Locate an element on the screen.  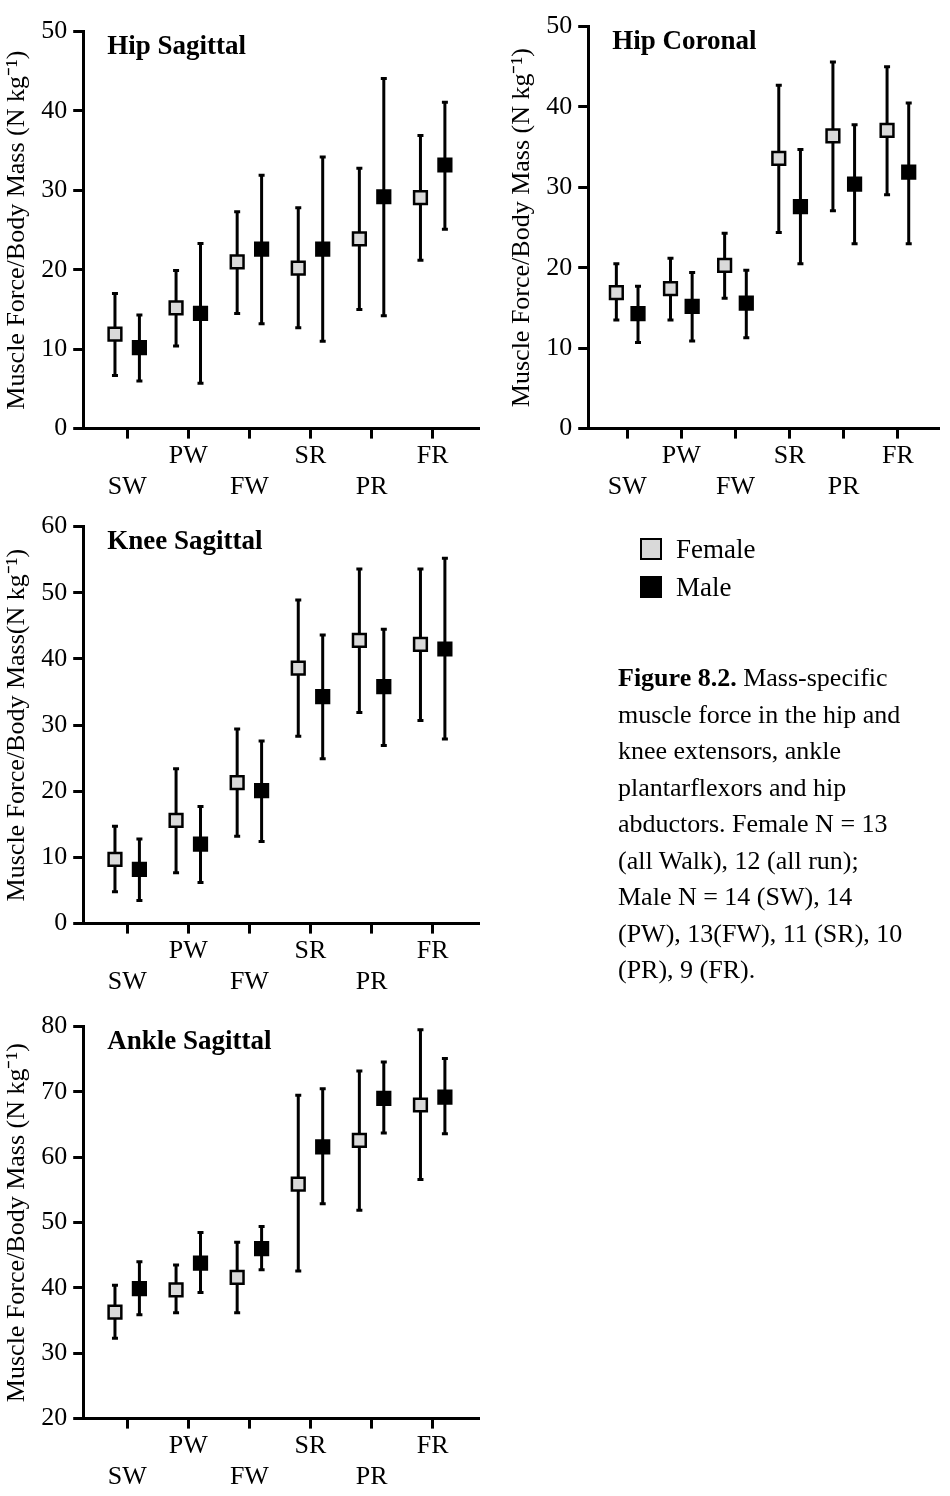
y-axis-title: Muscle Force/Body Mass(N kg⁻¹) is located at coordinates (16, 725).